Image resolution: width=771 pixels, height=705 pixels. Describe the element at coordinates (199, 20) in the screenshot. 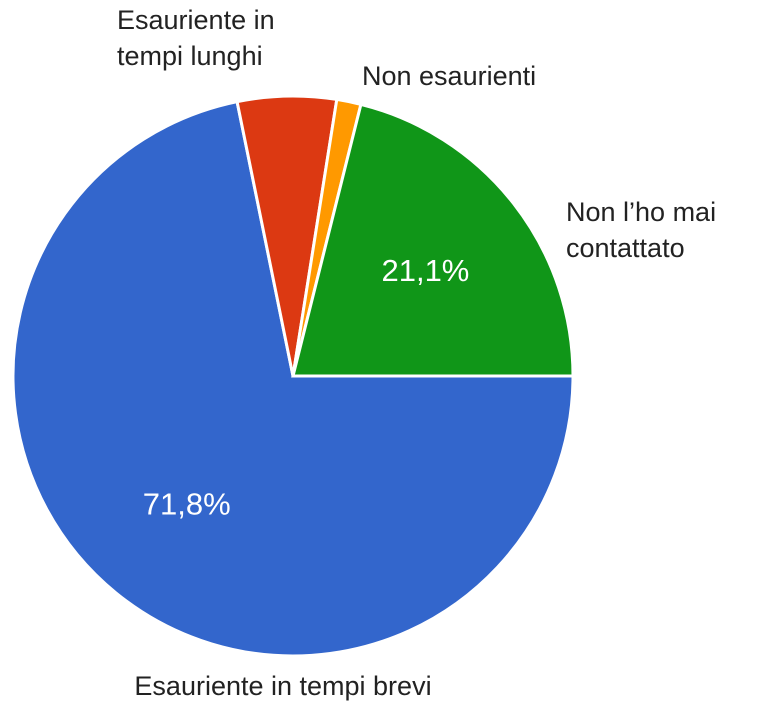

I see `label-line: Esauriente in` at that location.